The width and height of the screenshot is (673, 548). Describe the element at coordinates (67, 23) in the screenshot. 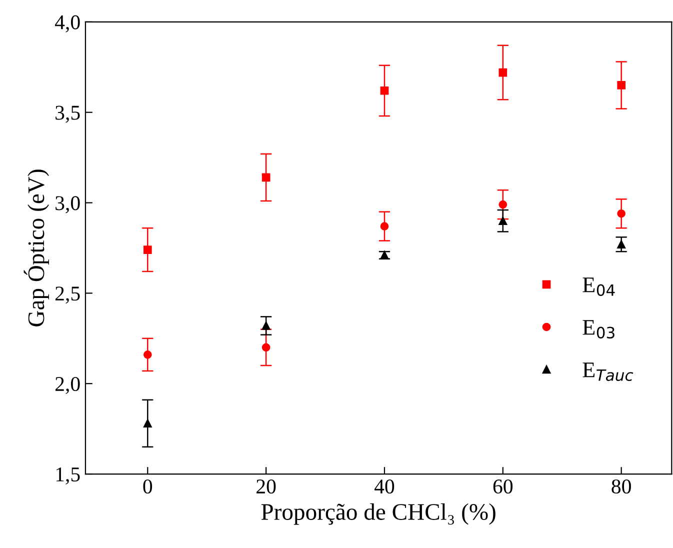

I see `y-tick-label: 4,0` at that location.